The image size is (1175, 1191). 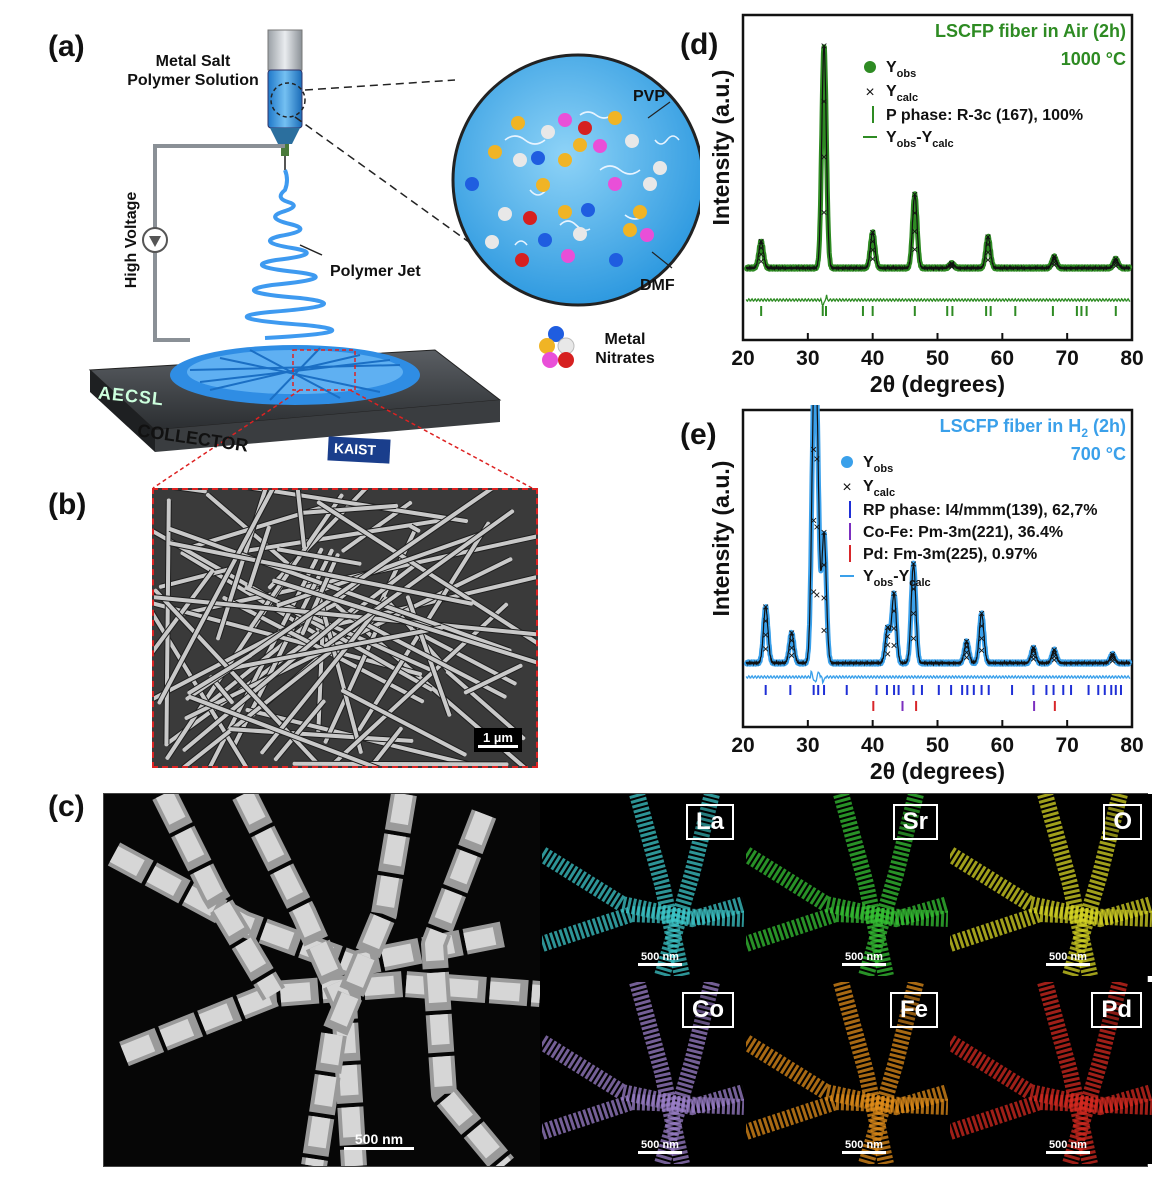 What do you see at coordinates (915, 822) in the screenshot?
I see `edx-element-tag: Sr` at bounding box center [915, 822].